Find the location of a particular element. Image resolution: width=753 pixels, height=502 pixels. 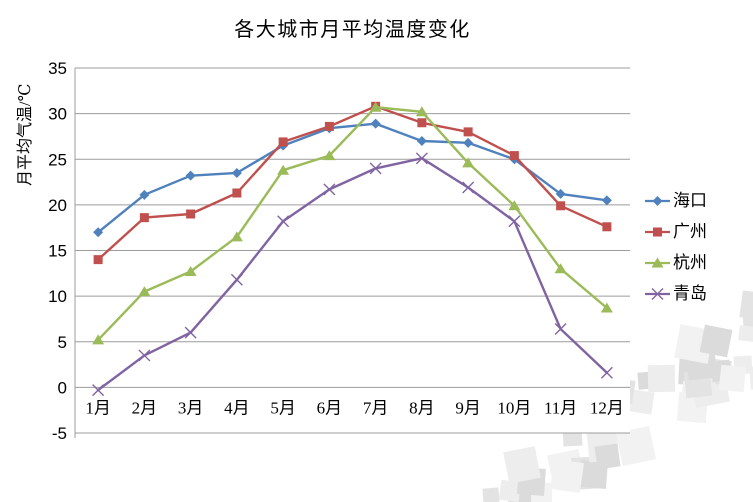

legend-item-guangzhou: 广州 is located at coordinates (675, 231).